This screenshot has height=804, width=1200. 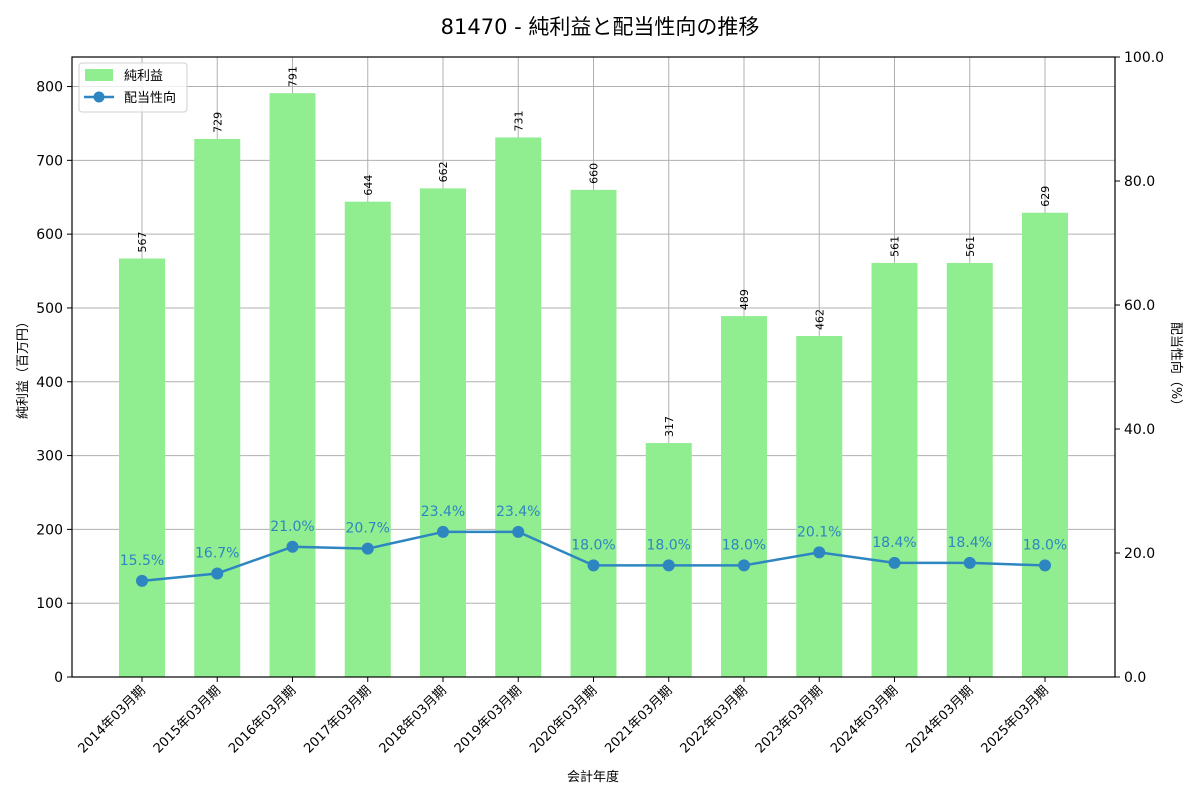 What do you see at coordinates (413, 719) in the screenshot?
I see `x-tick-label: 2018年03月期` at bounding box center [413, 719].